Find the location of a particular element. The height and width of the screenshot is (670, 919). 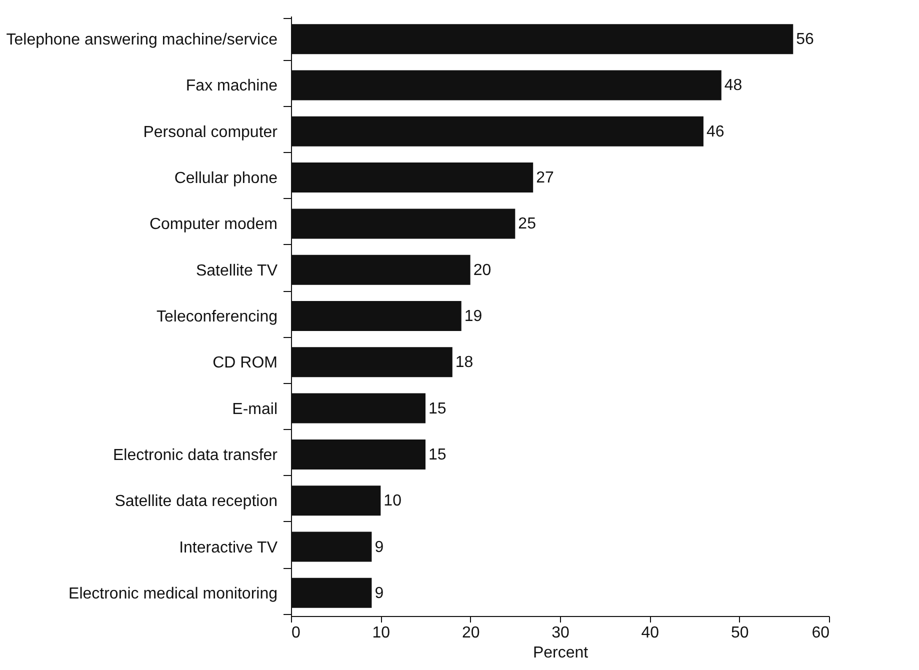

y-tick-label: Telephone answering machine/service is located at coordinates (142, 40).